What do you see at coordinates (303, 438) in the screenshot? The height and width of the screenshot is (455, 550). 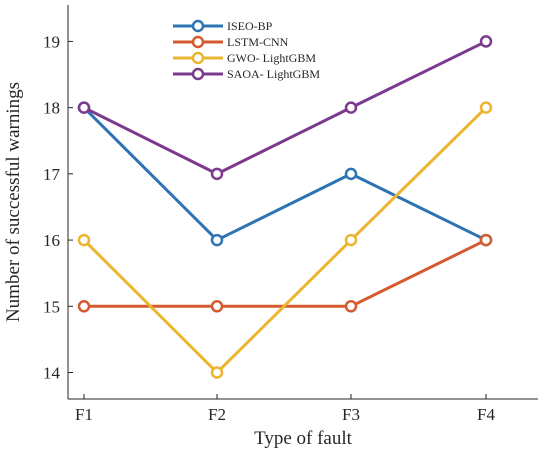 I see `x-axis-title: Type of fault` at bounding box center [303, 438].